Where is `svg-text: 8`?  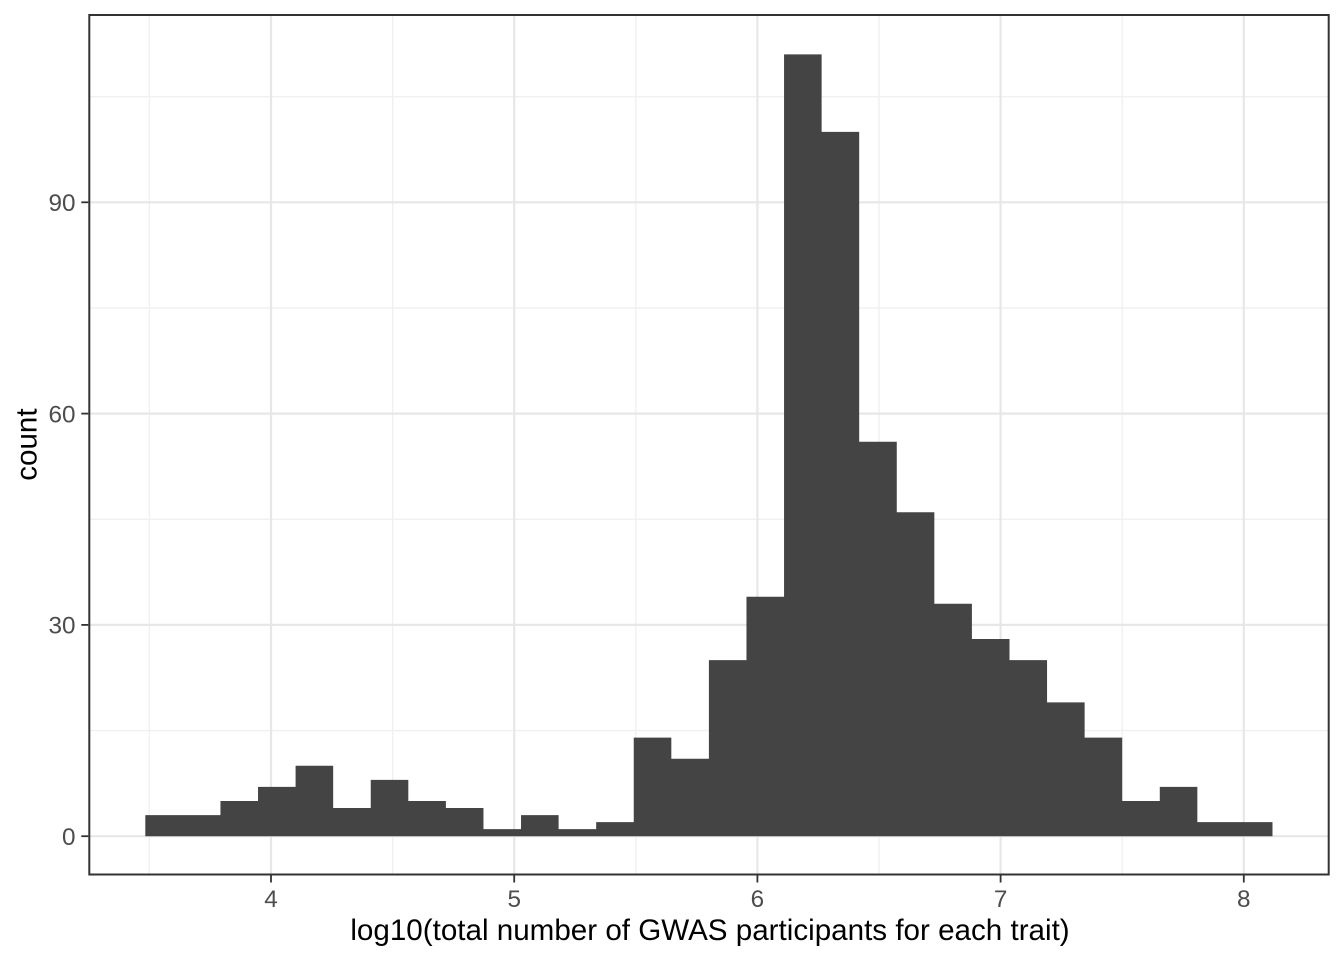
svg-text: 8 is located at coordinates (1244, 899).